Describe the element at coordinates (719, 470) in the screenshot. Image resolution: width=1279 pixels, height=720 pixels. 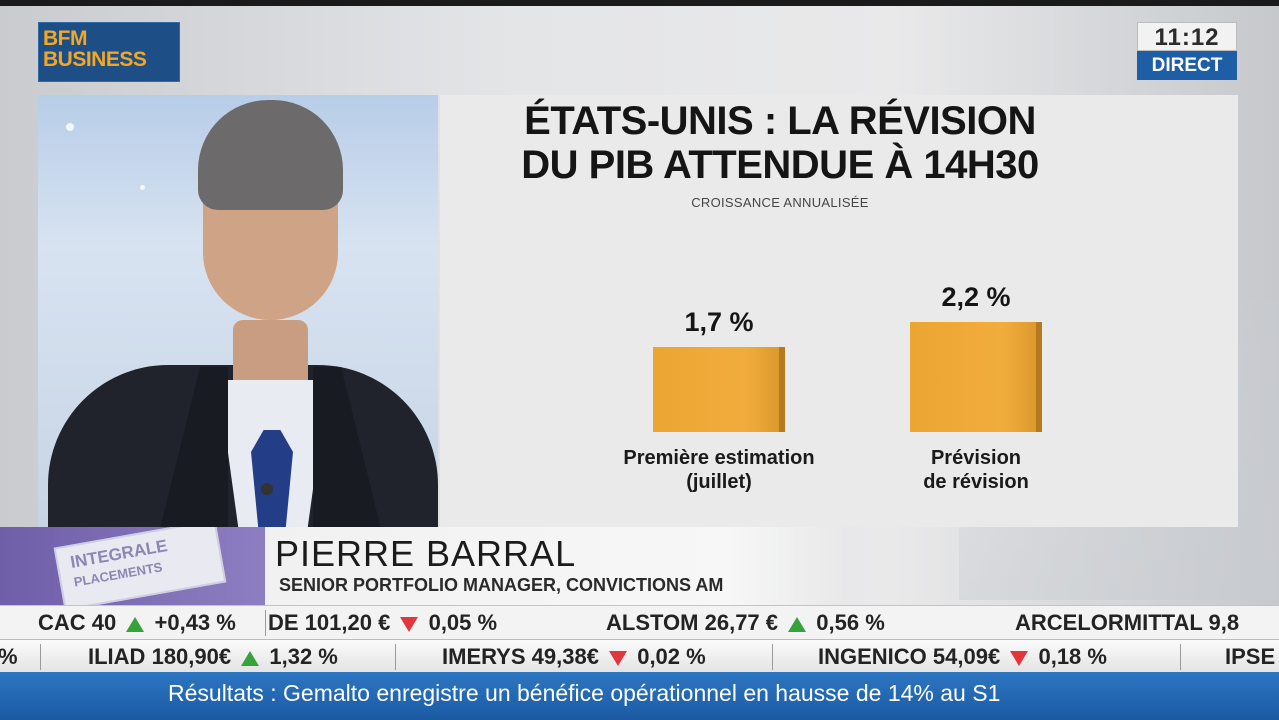
I see `chart-category-label: Première estimation (juillet)` at that location.